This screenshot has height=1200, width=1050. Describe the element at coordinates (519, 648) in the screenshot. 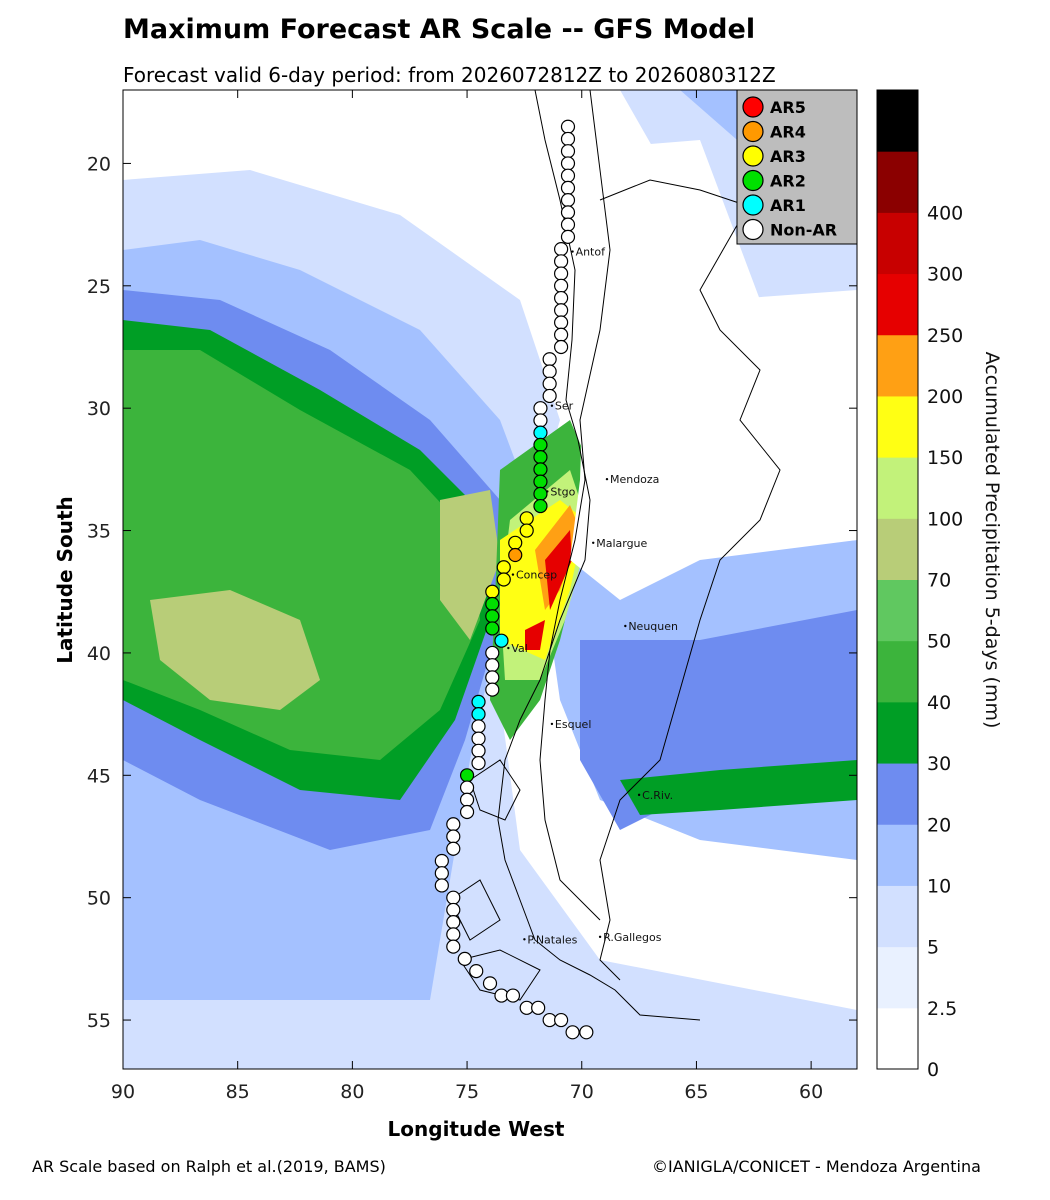

I see `city-label: Val` at that location.